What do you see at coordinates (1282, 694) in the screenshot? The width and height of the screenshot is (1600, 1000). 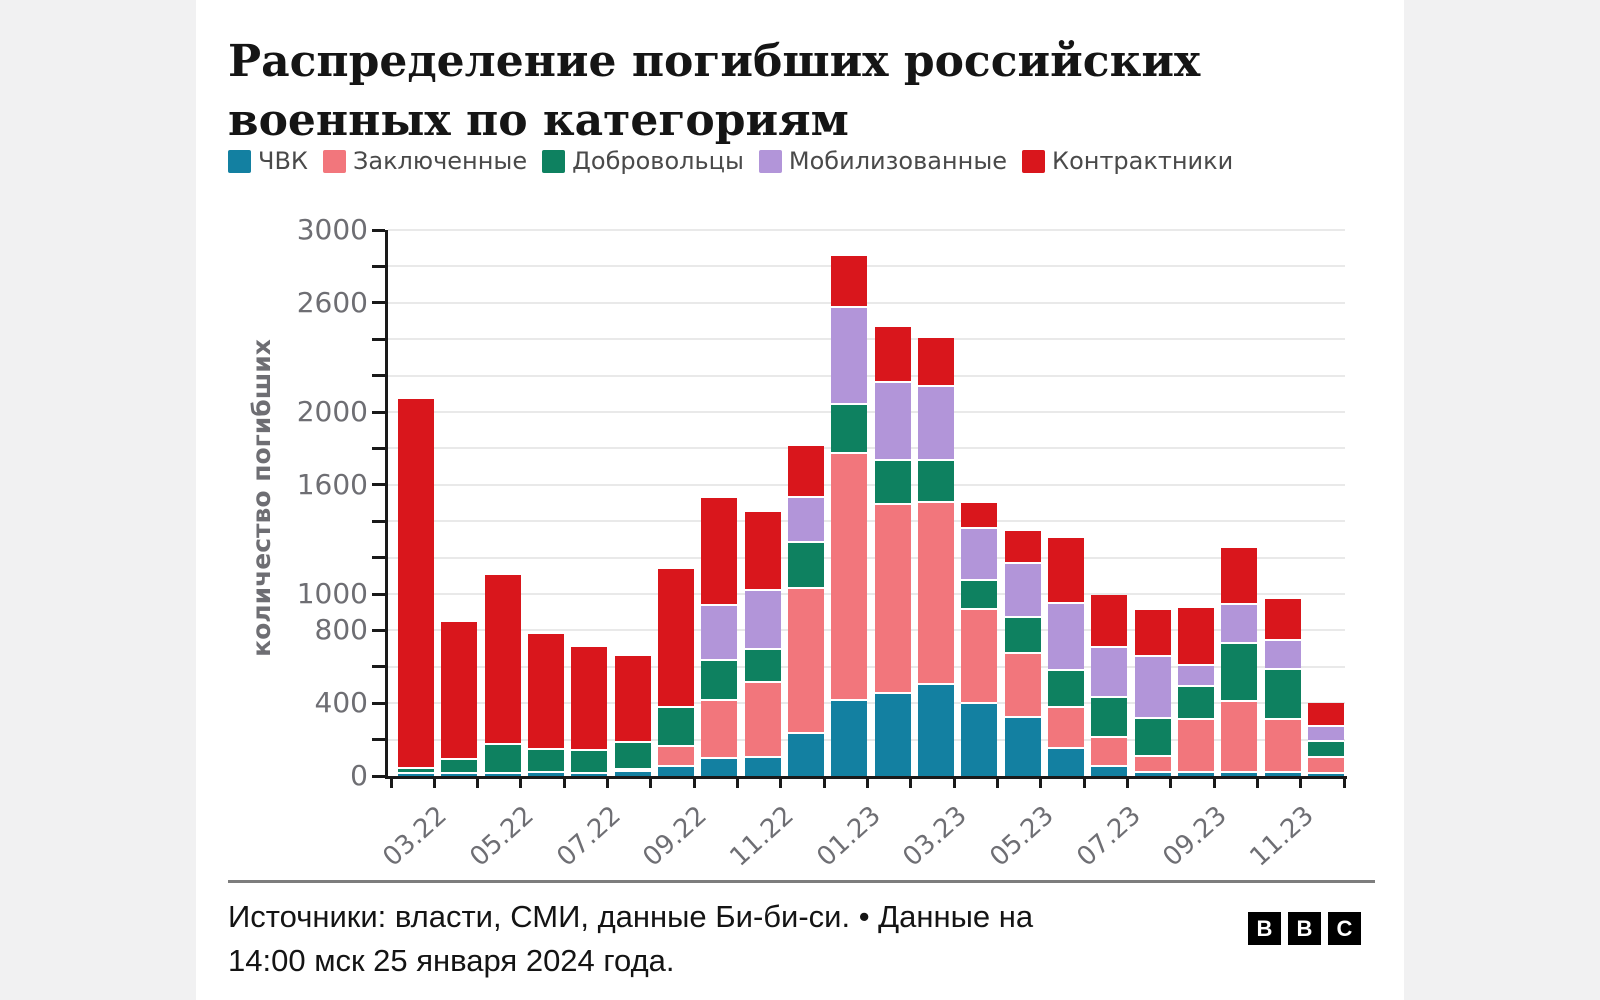 I see `bar-segment-11.23-Добровольцы` at bounding box center [1282, 694].